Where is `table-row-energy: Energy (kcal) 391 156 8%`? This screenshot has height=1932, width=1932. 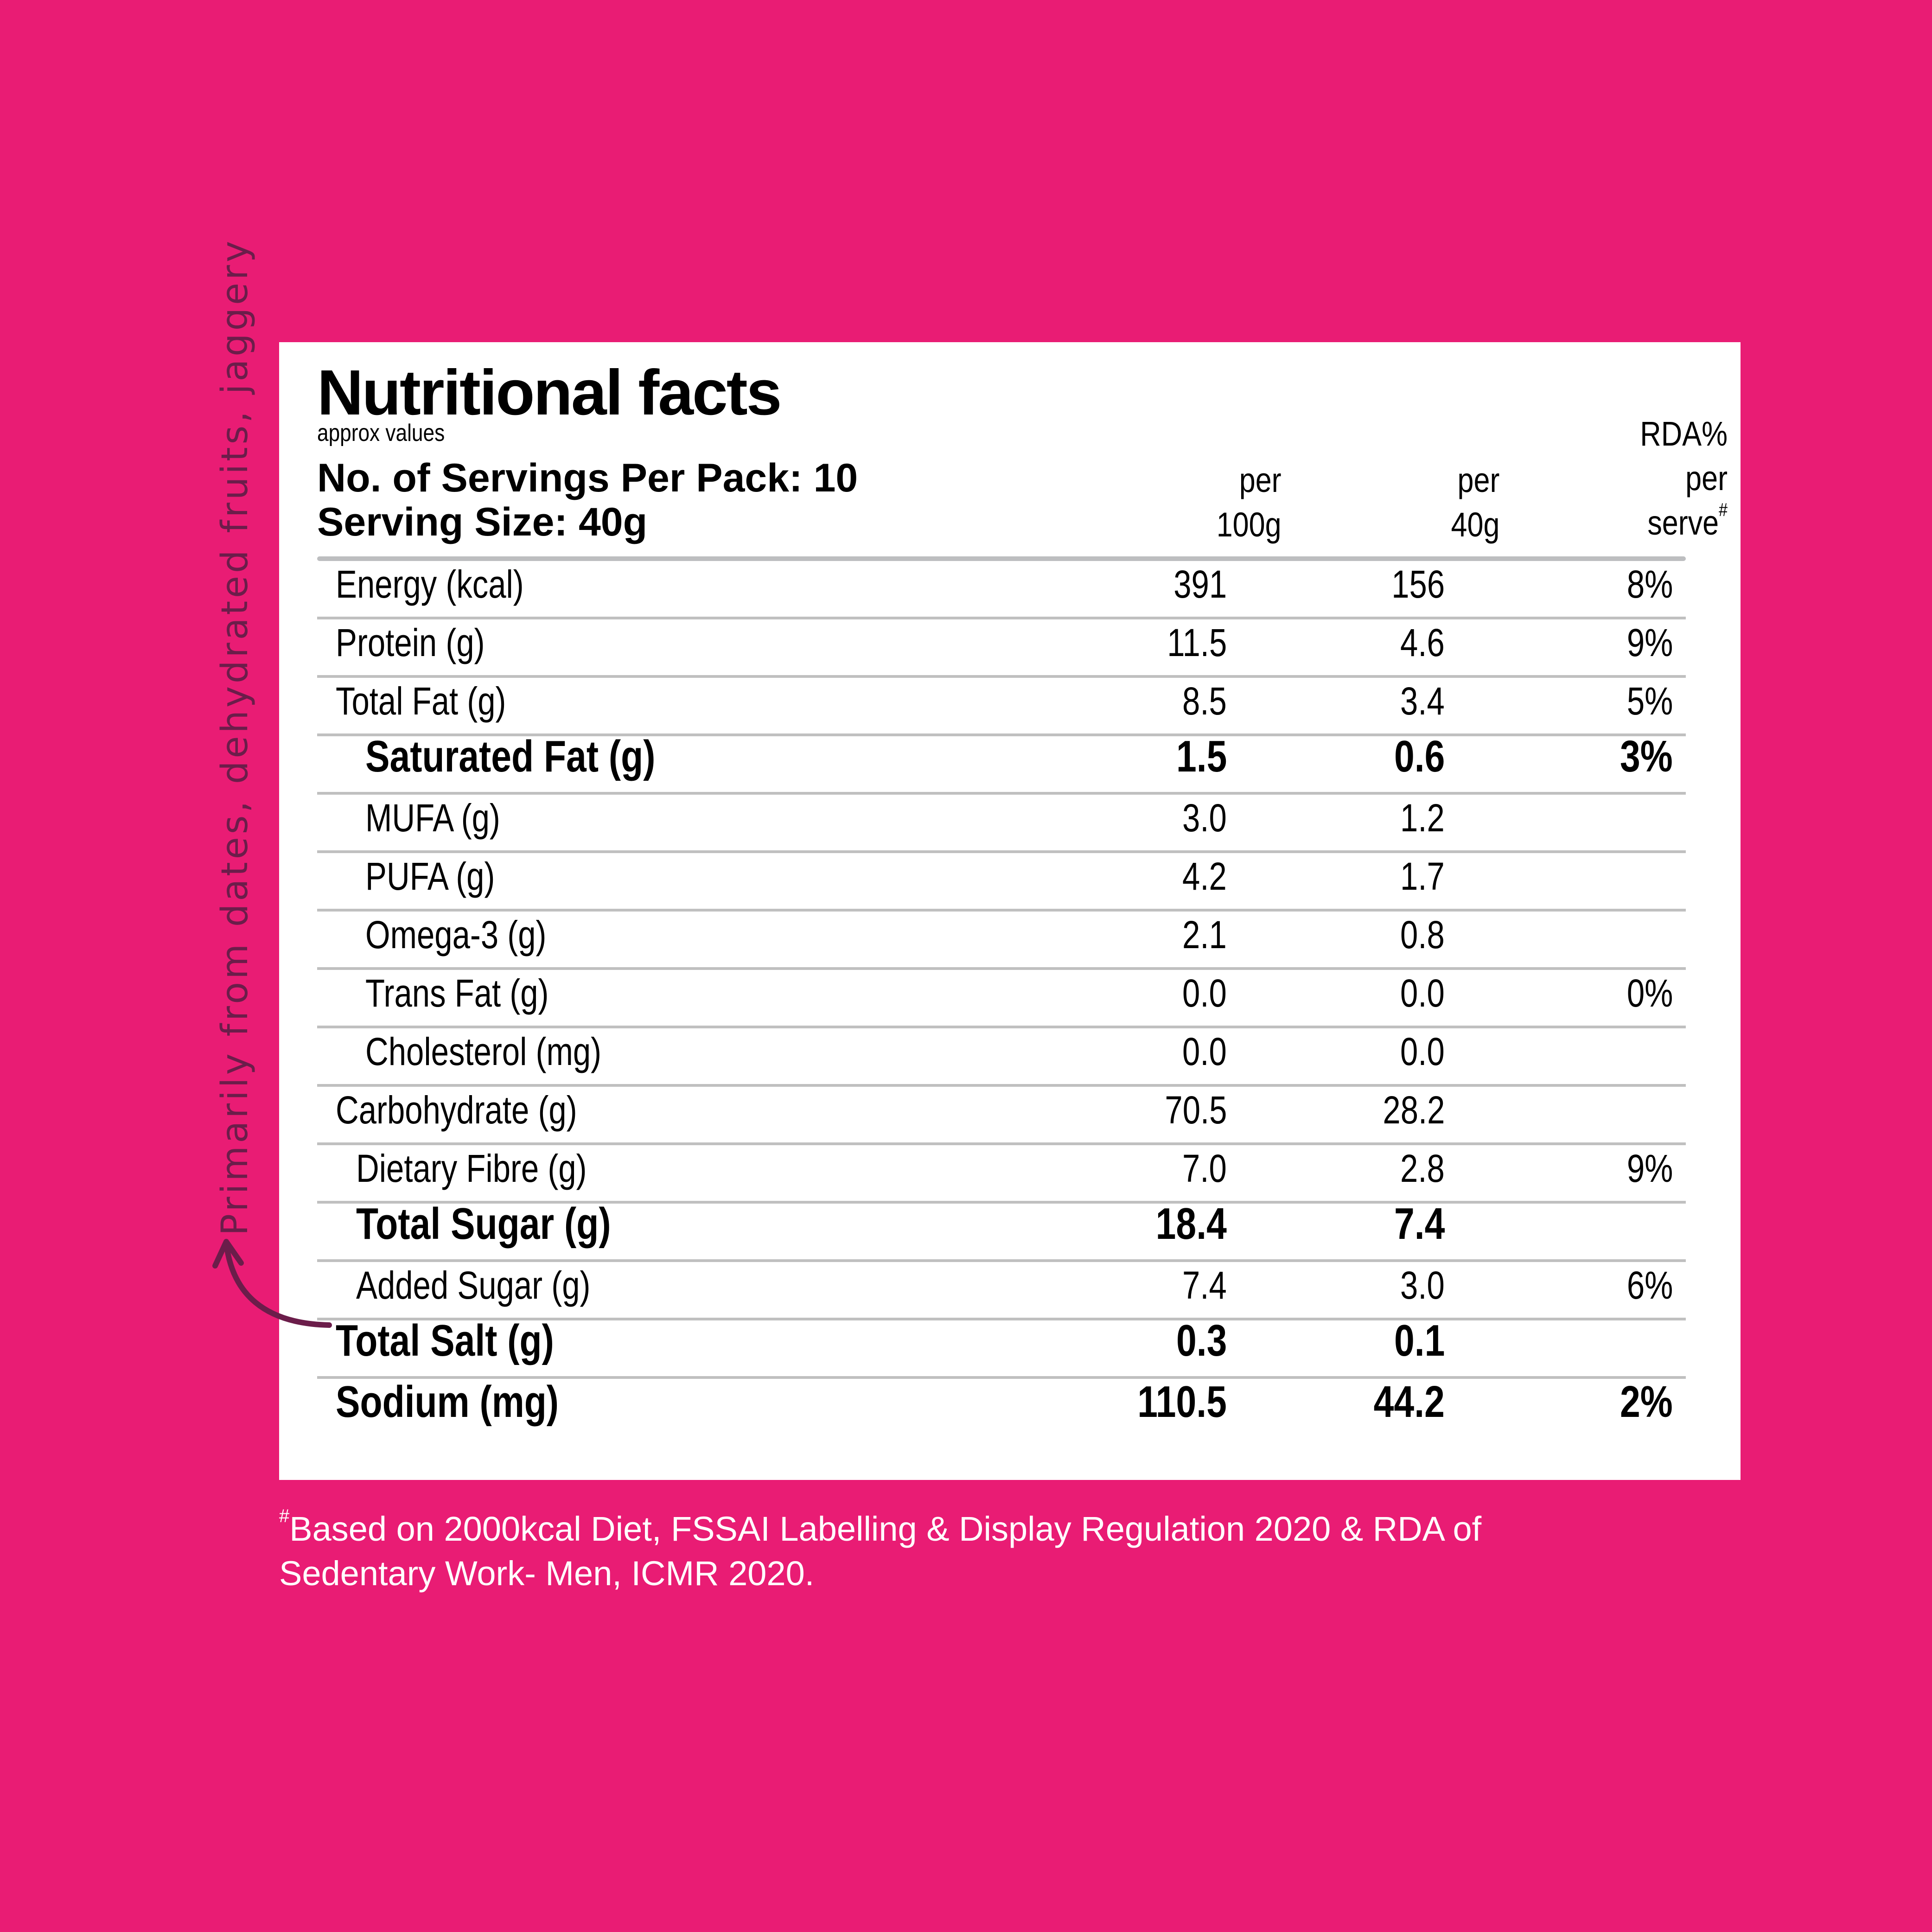 table-row-energy: Energy (kcal) 391 156 8% is located at coordinates (1002, 590).